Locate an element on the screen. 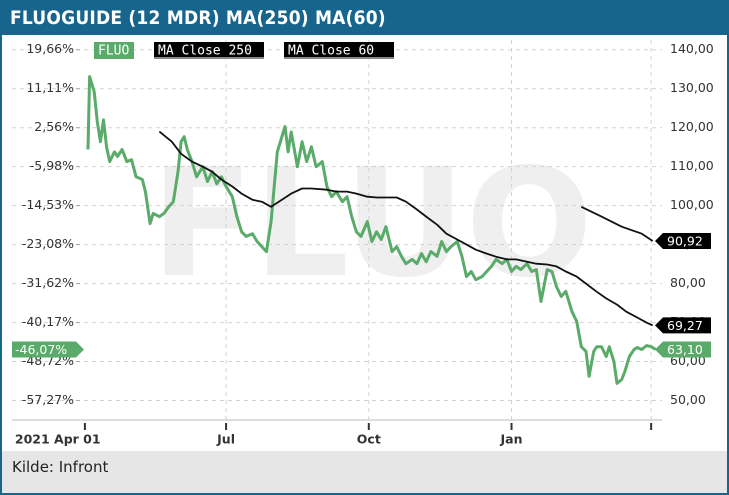  y2-tick-label: 2,56% is located at coordinates (54, 126).